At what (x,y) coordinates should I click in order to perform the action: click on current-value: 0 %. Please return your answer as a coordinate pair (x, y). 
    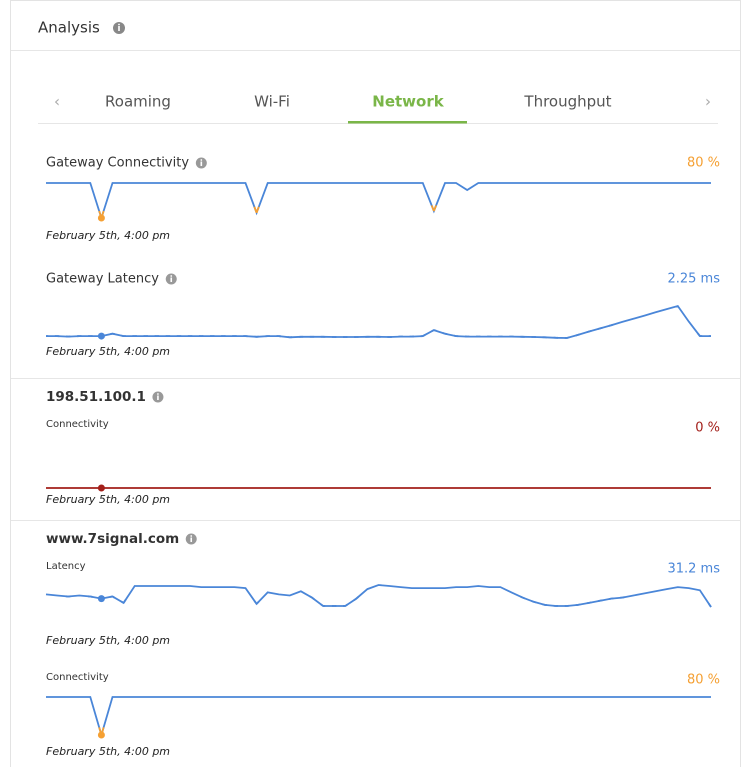
    Looking at the image, I should click on (707, 428).